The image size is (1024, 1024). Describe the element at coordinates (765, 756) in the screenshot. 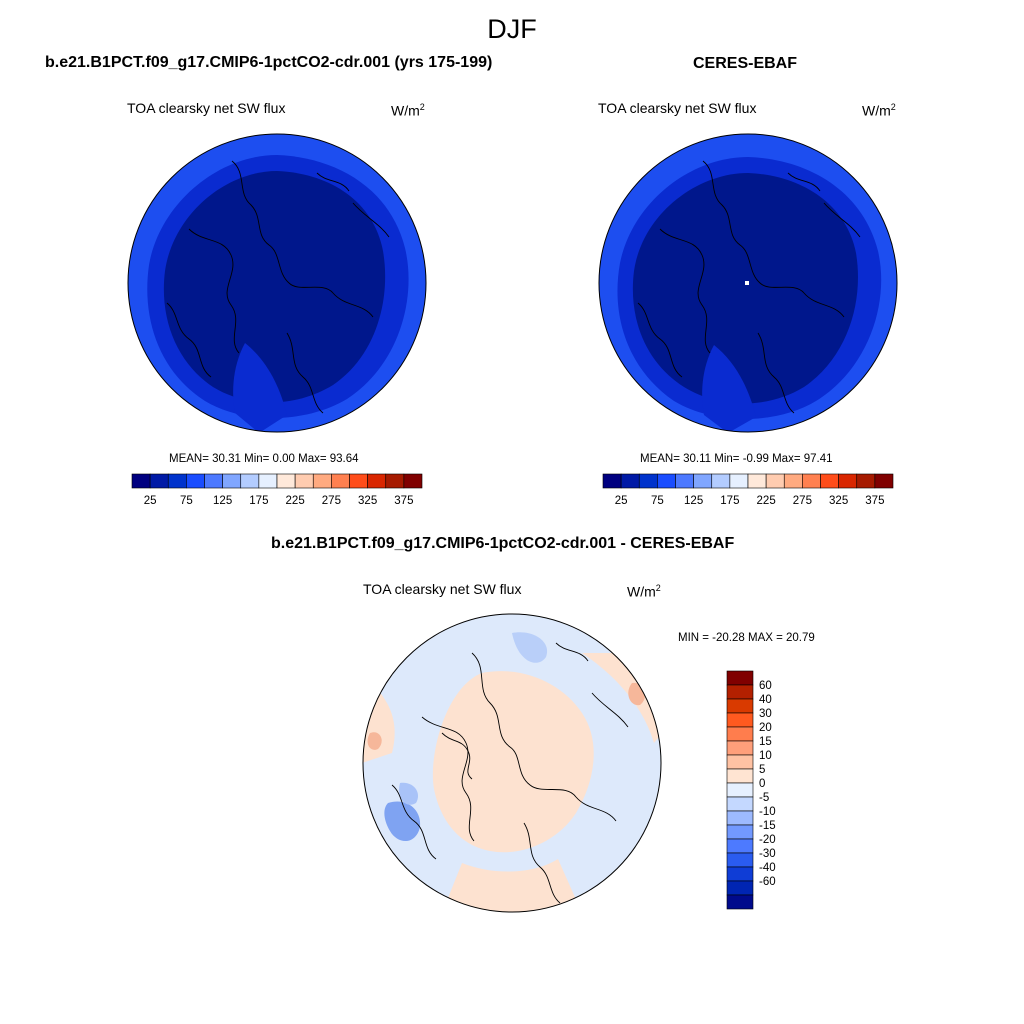

I see `diff-colorbar-tick-label: 10` at that location.